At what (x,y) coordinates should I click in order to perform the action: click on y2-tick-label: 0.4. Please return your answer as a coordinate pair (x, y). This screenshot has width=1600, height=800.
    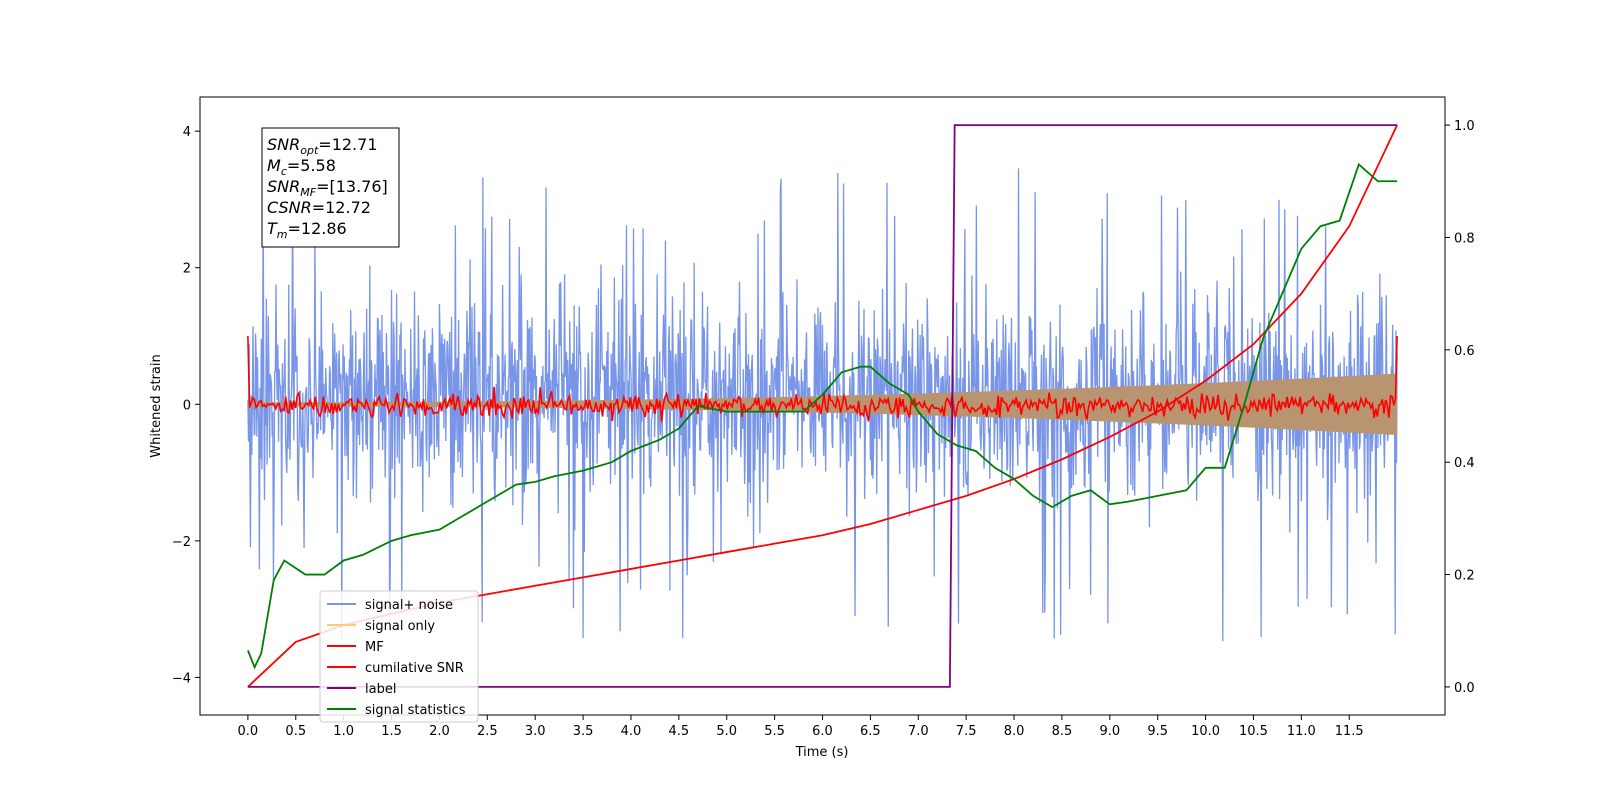
    Looking at the image, I should click on (1464, 463).